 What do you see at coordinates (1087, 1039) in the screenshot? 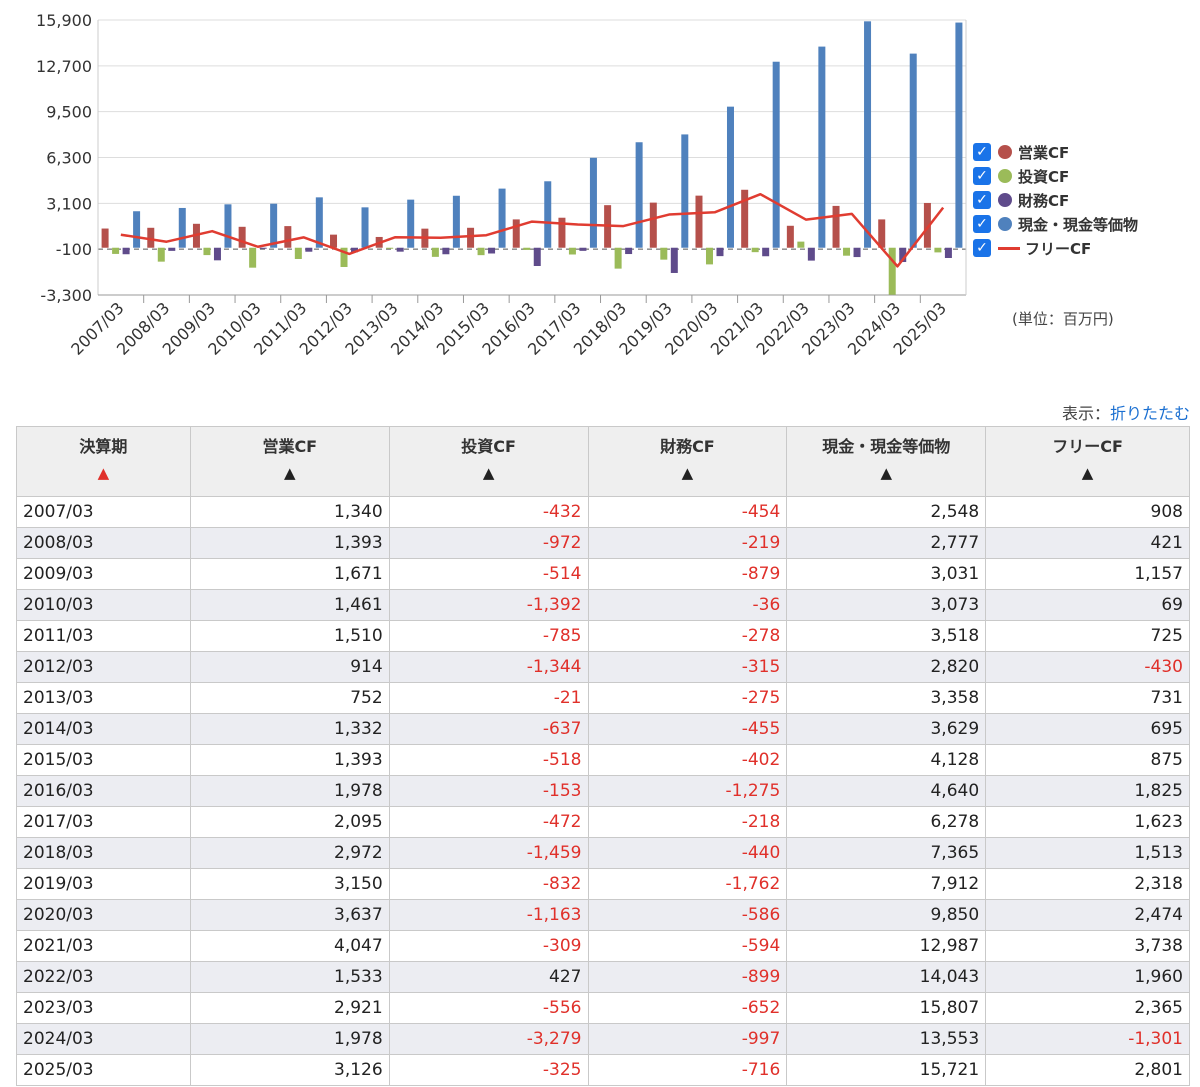
I see `value-cell: -1,301` at bounding box center [1087, 1039].